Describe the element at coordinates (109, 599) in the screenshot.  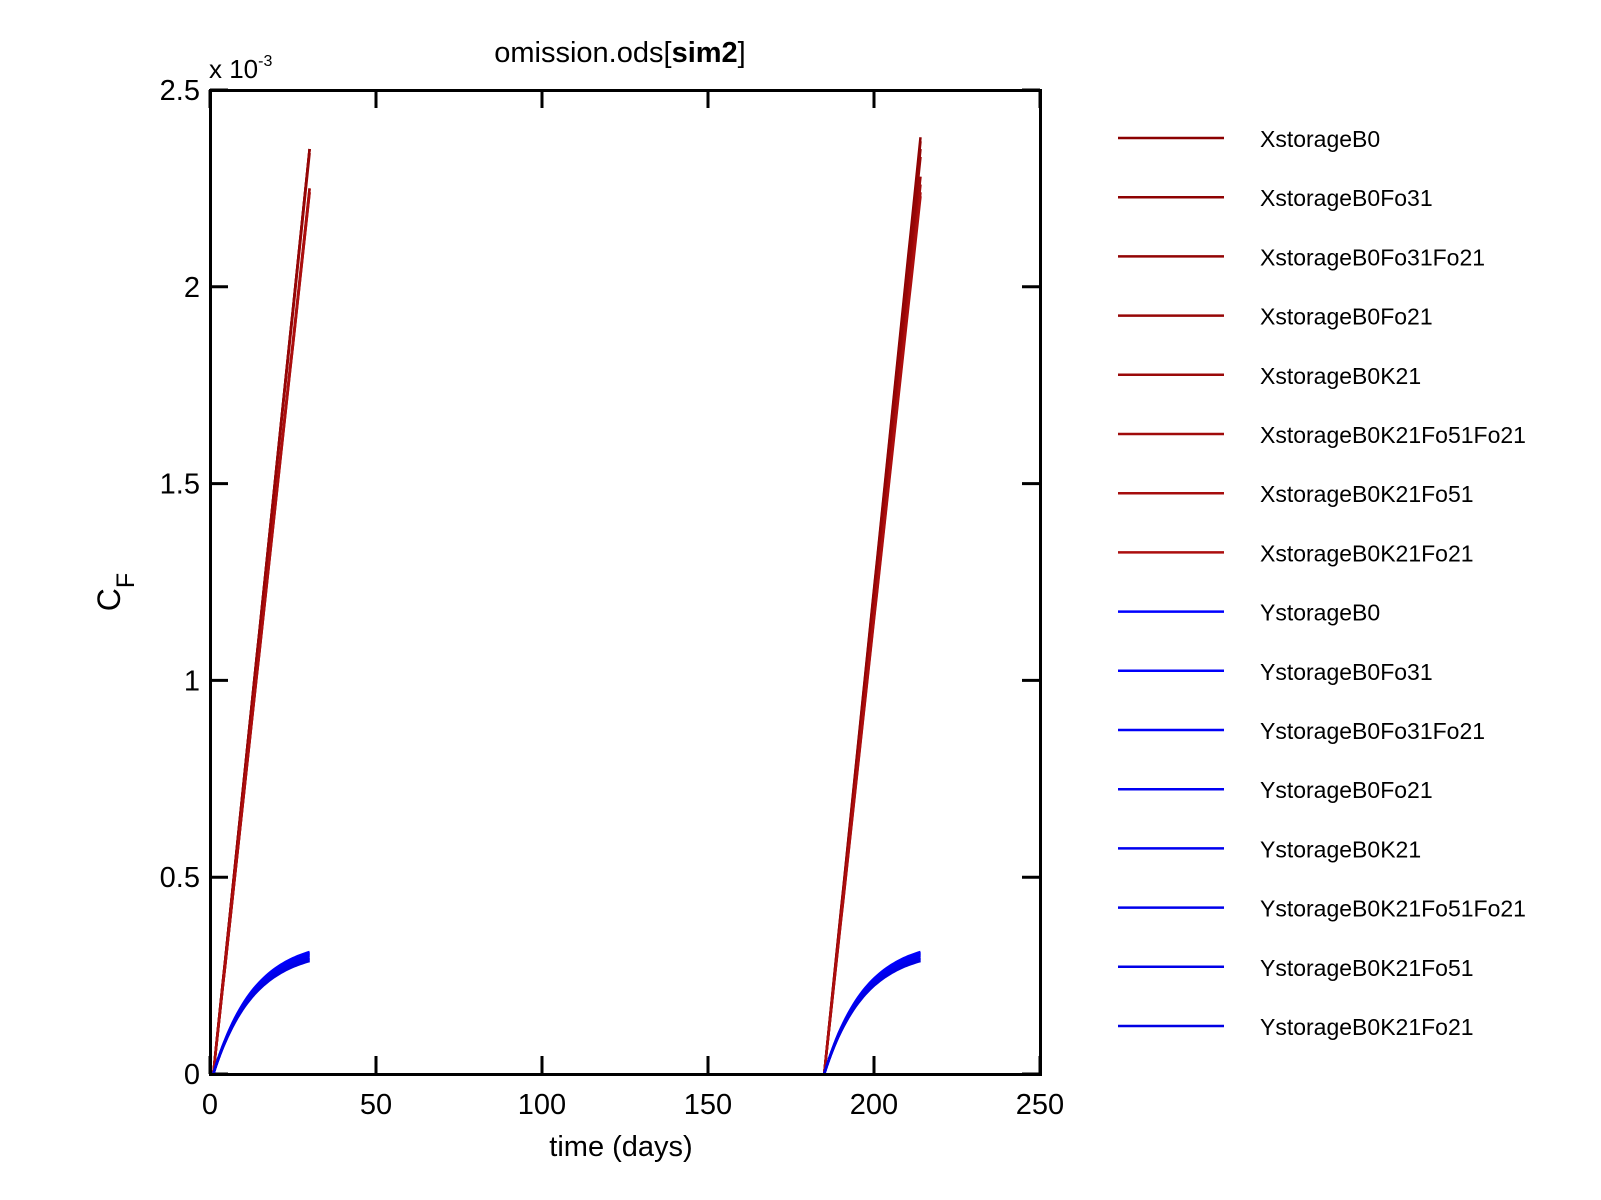
I see `y-axis-label-main: C` at that location.